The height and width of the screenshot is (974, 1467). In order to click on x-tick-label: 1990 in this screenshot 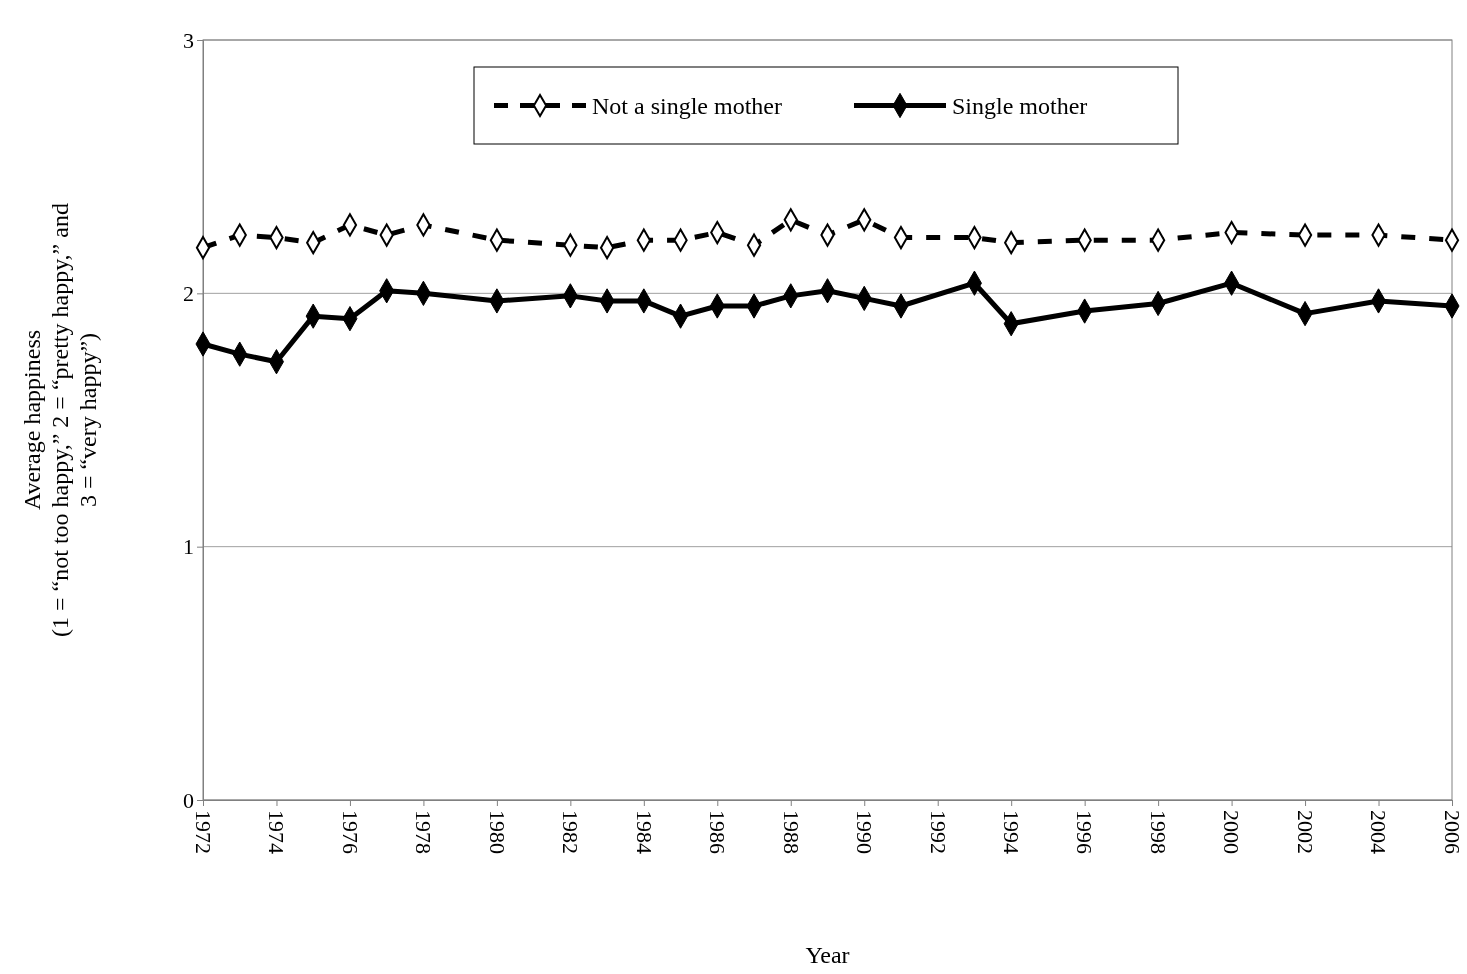, I will do `click(865, 832)`.